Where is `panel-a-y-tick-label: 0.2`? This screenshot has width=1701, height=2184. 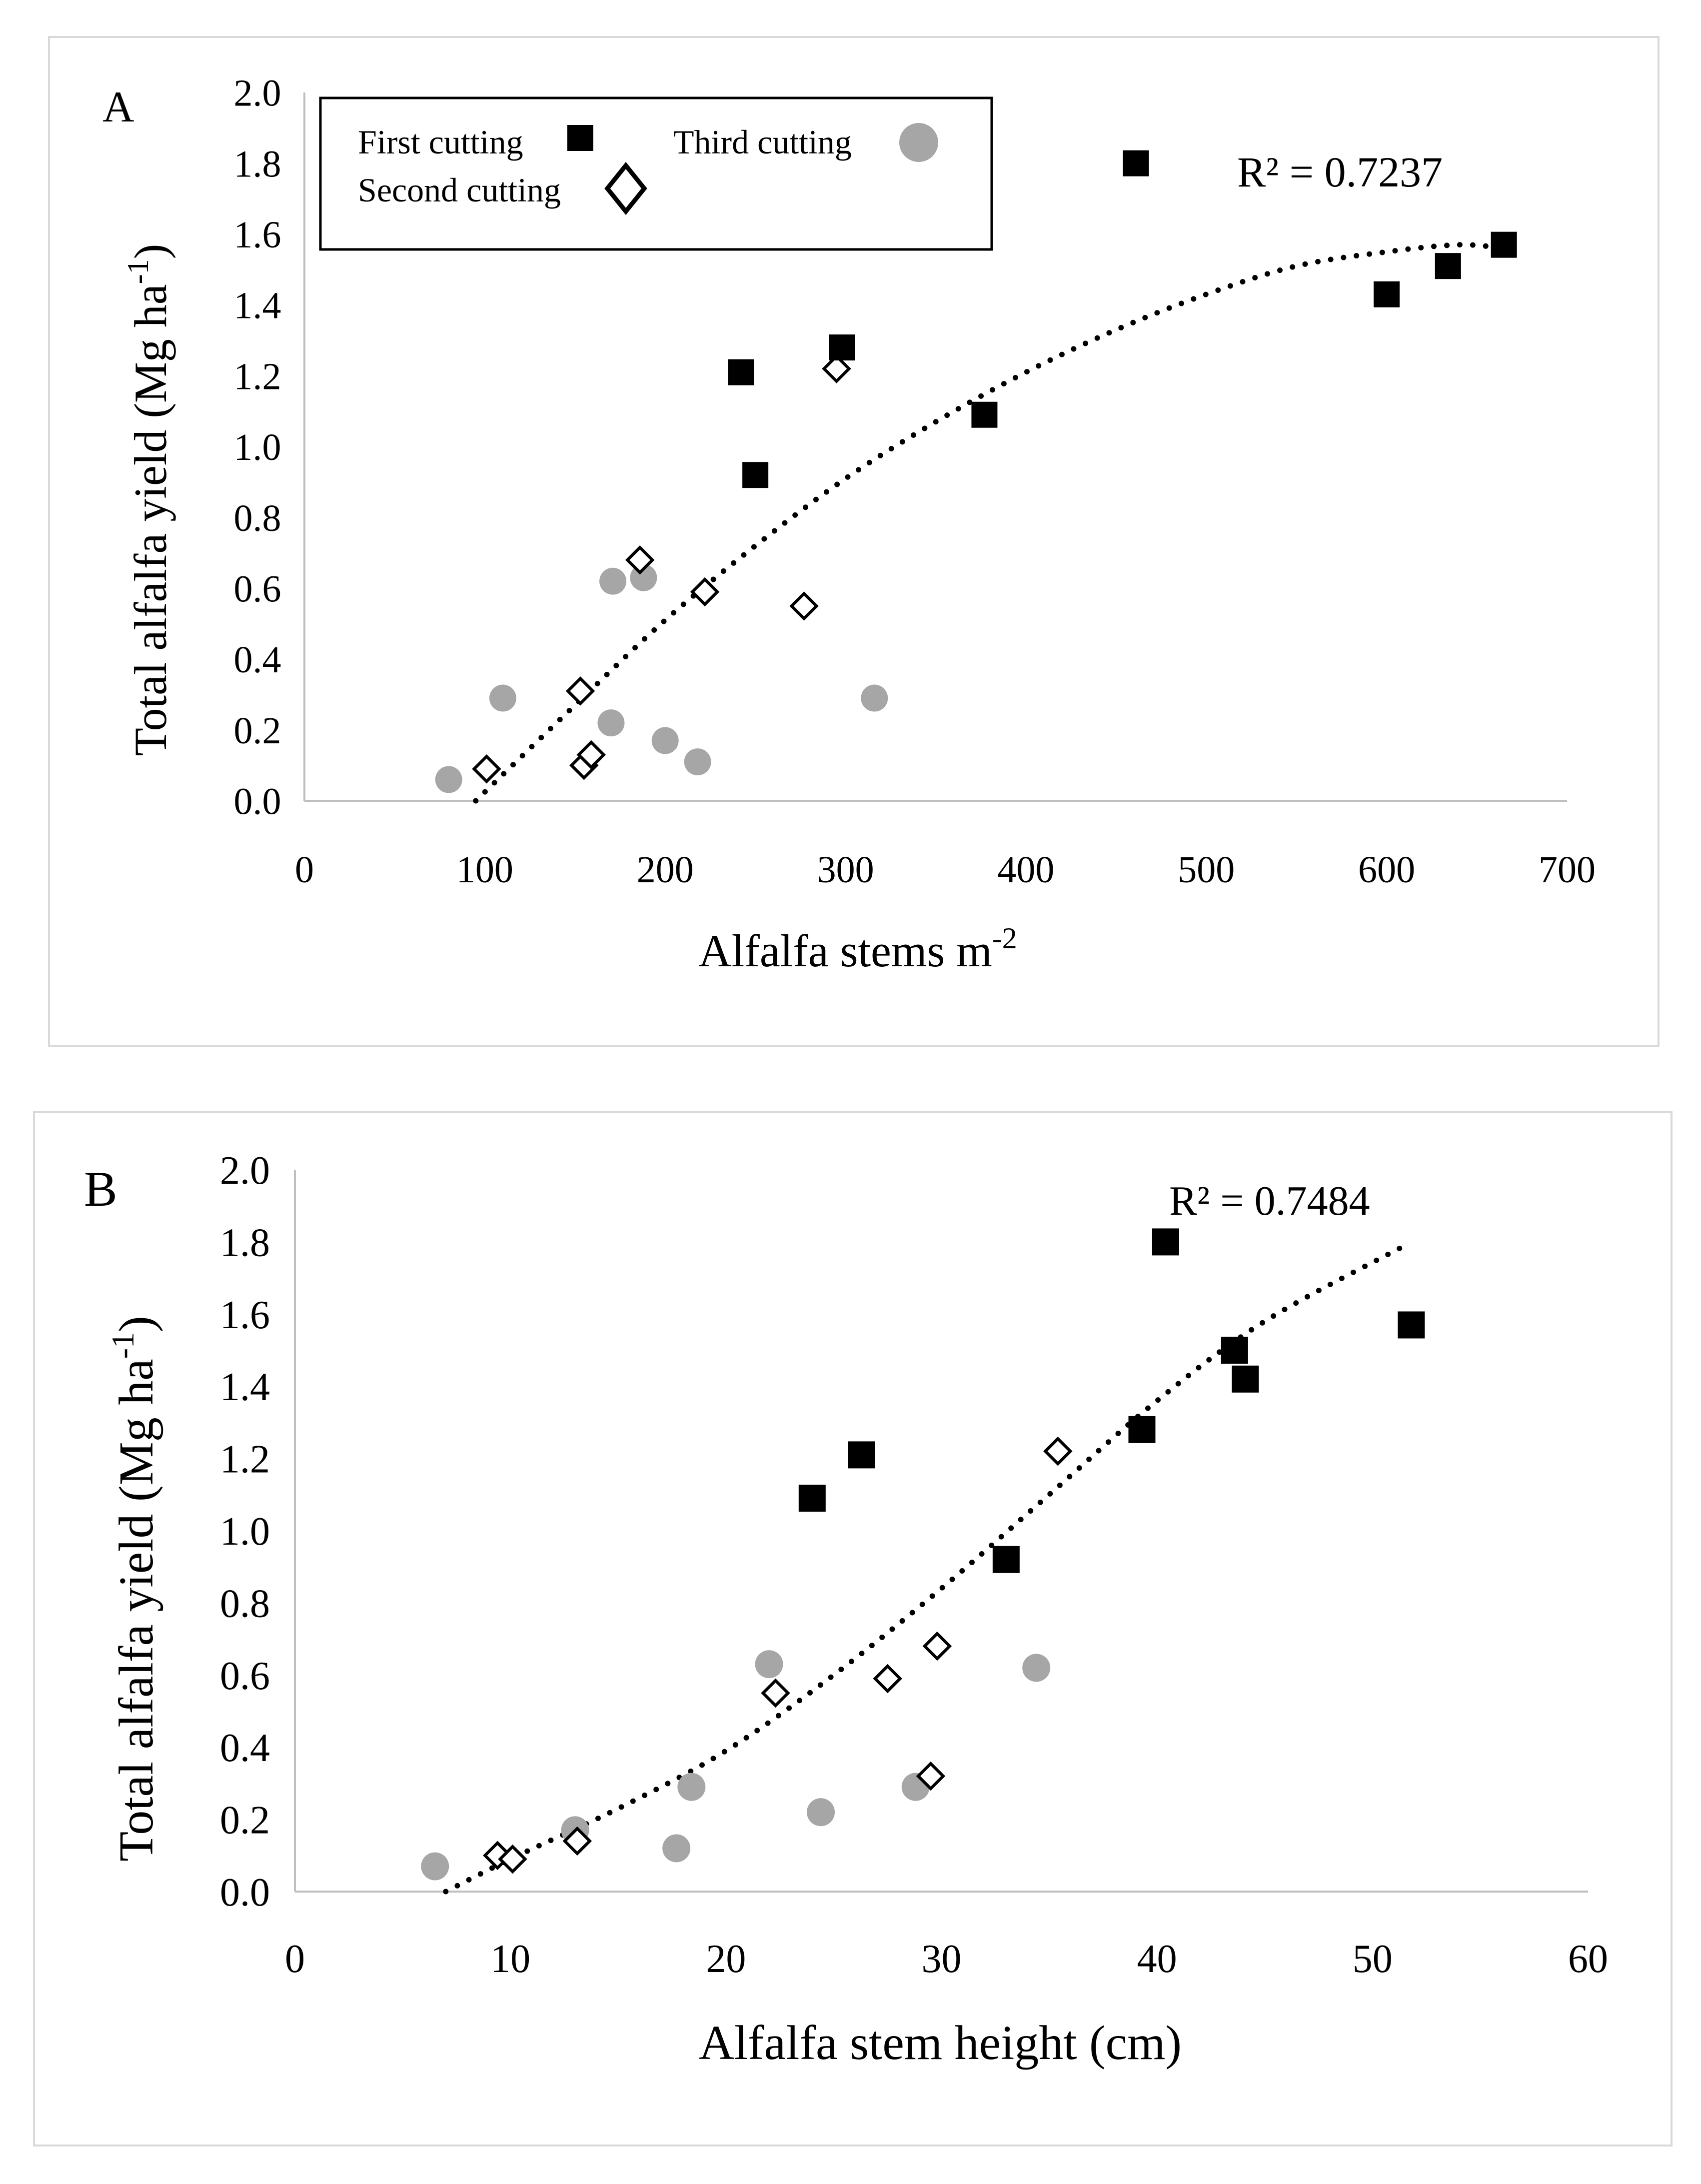 panel-a-y-tick-label: 0.2 is located at coordinates (257, 731).